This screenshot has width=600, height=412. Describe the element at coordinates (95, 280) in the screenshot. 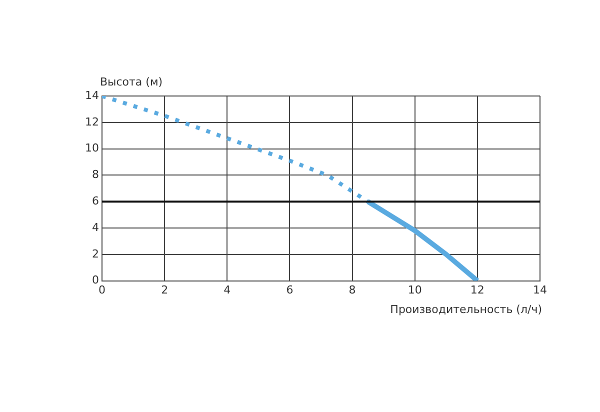

I see `y-tick-label: 0` at that location.